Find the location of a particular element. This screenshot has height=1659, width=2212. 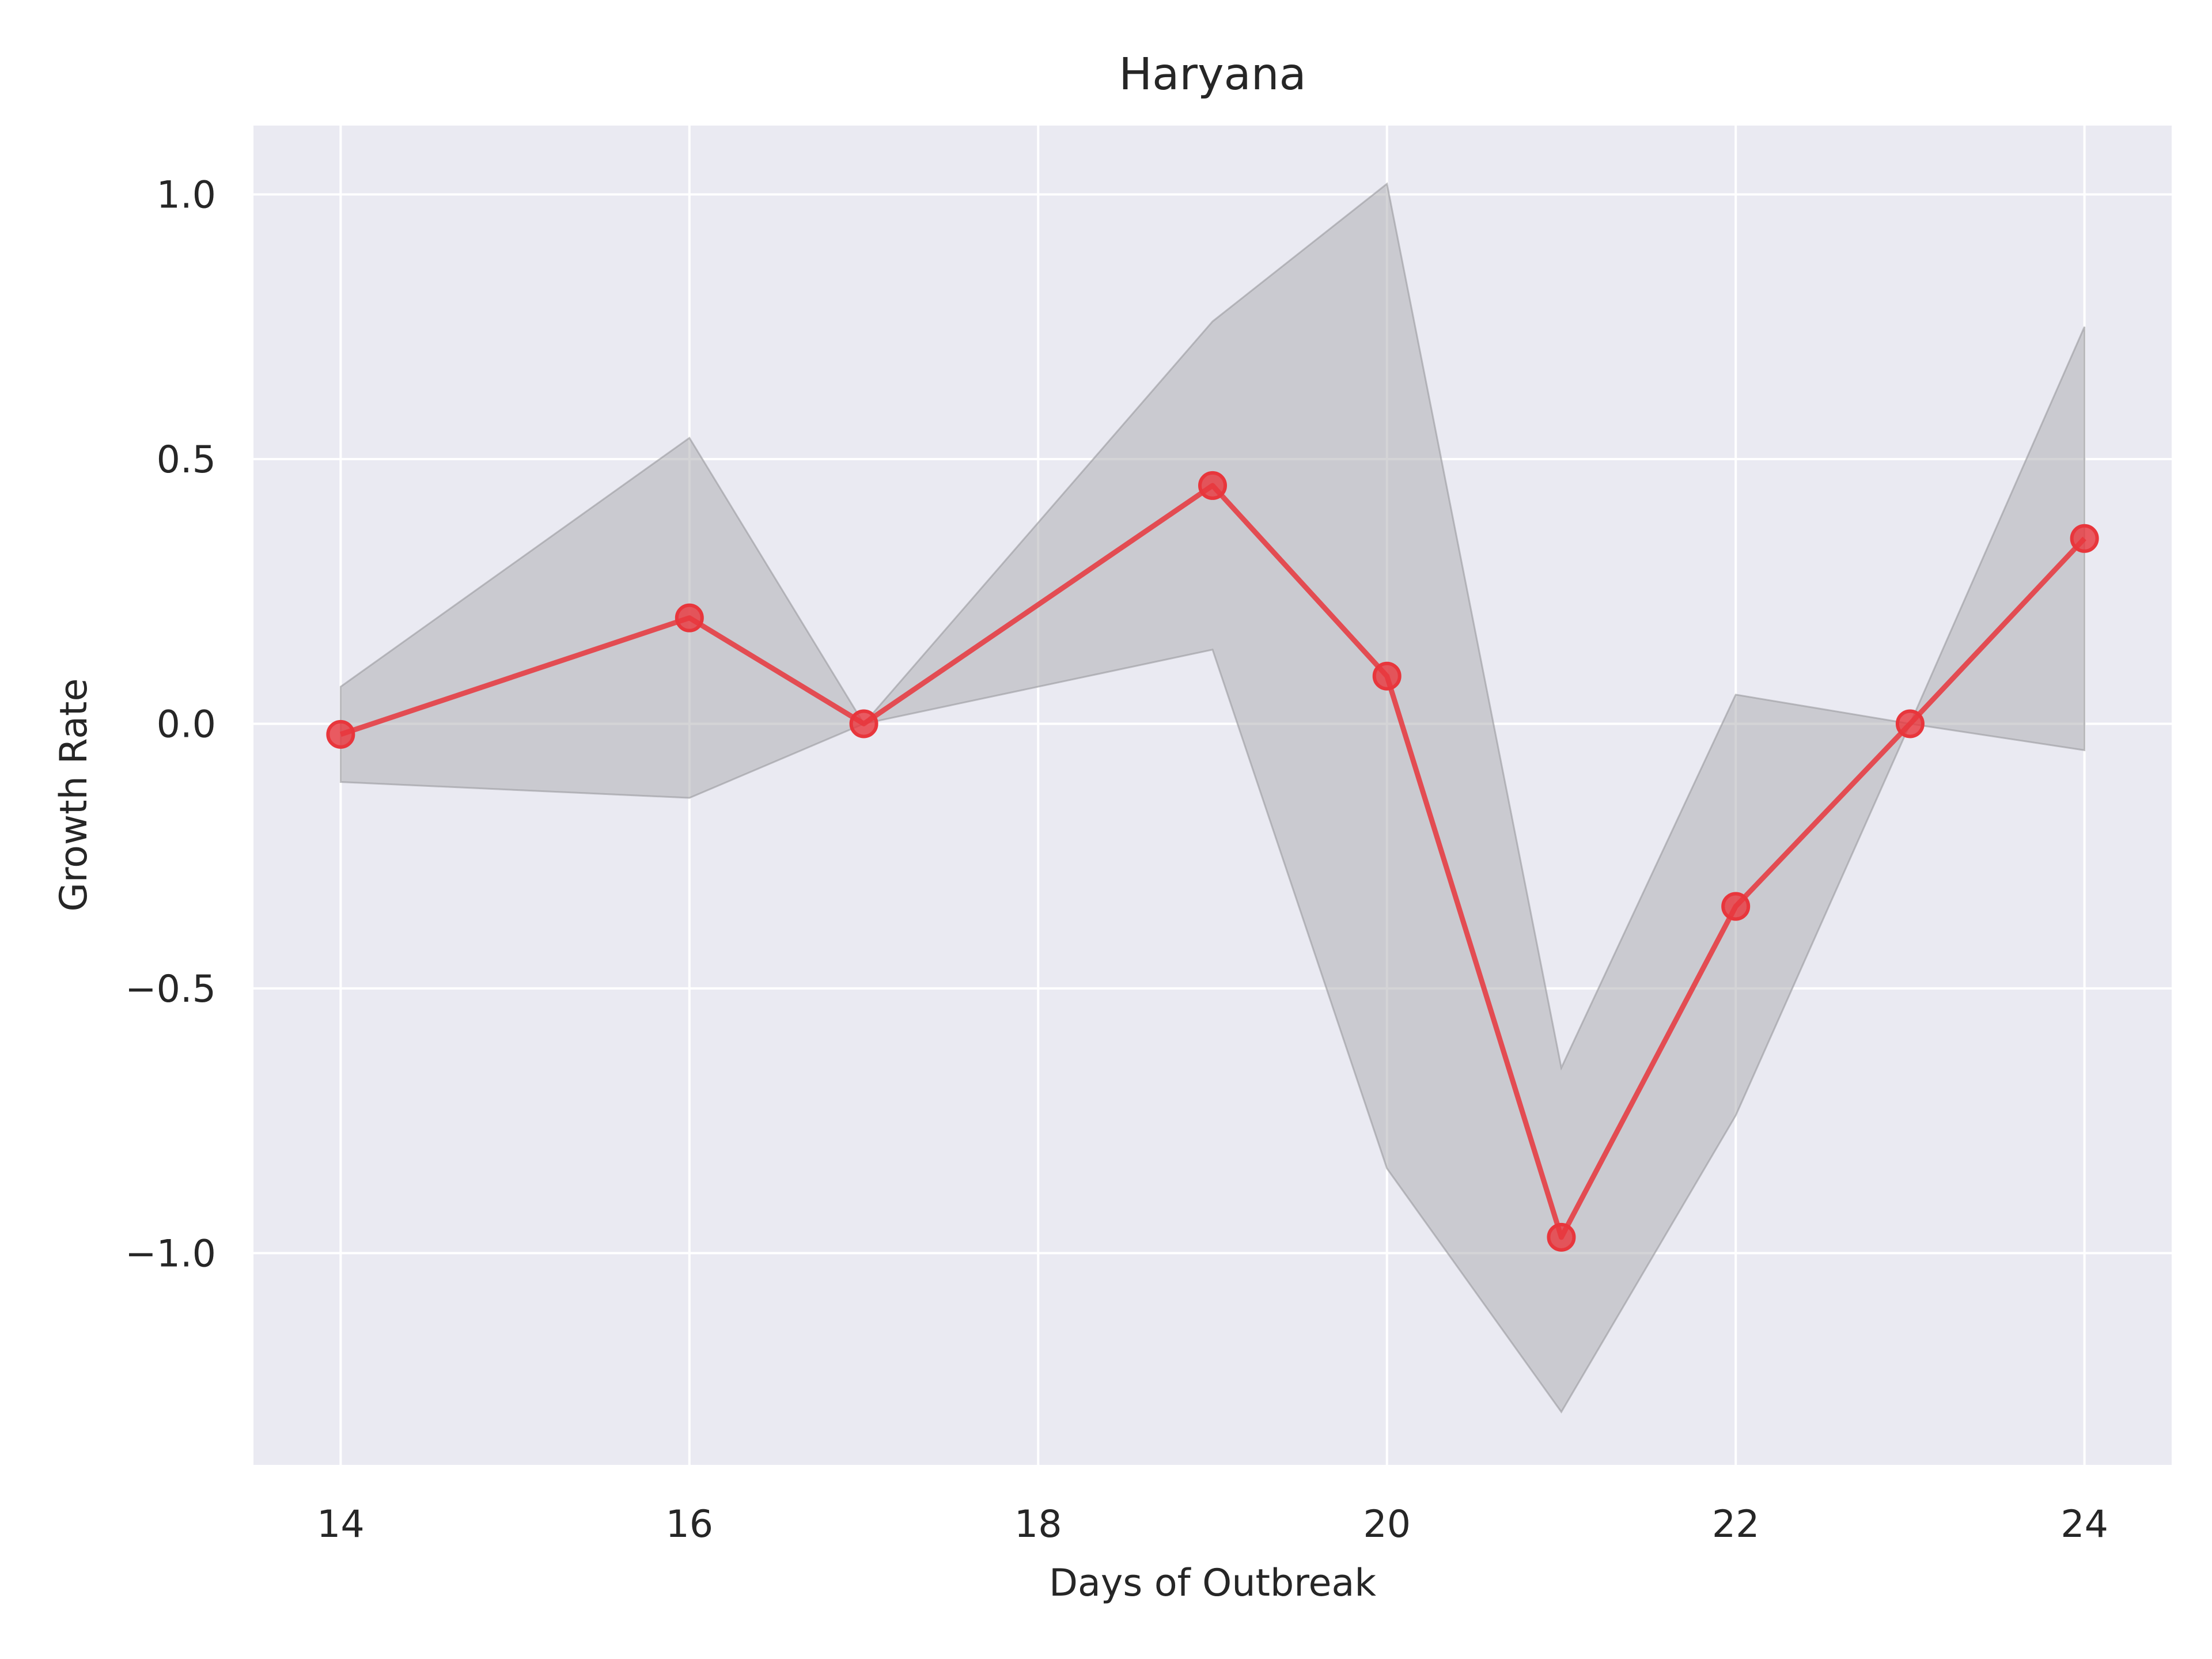

x-tick-label: 16 is located at coordinates (689, 1524).